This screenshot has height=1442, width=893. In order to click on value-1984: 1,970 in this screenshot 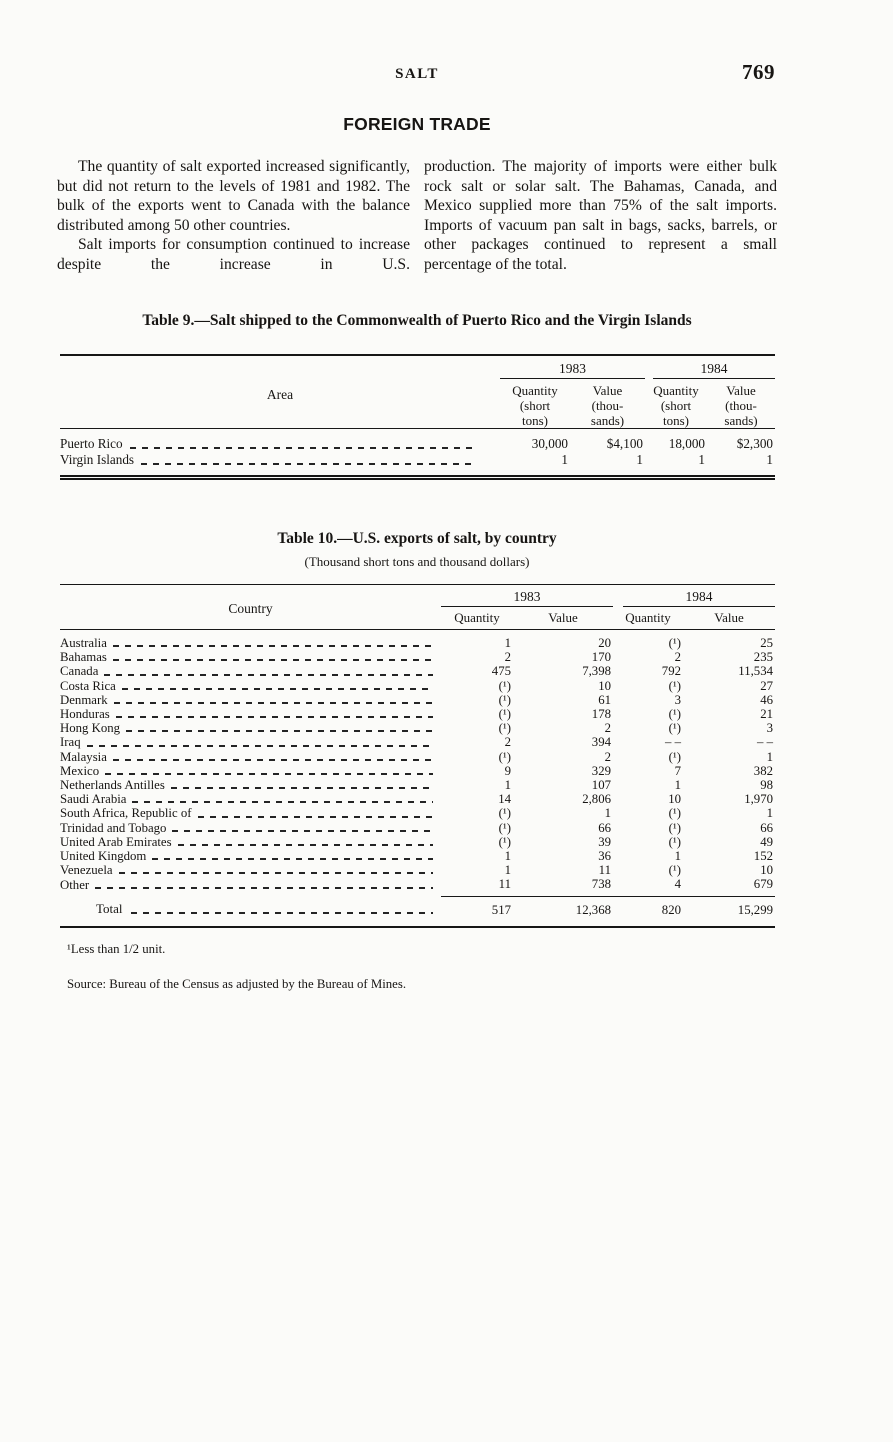, I will do `click(758, 799)`.